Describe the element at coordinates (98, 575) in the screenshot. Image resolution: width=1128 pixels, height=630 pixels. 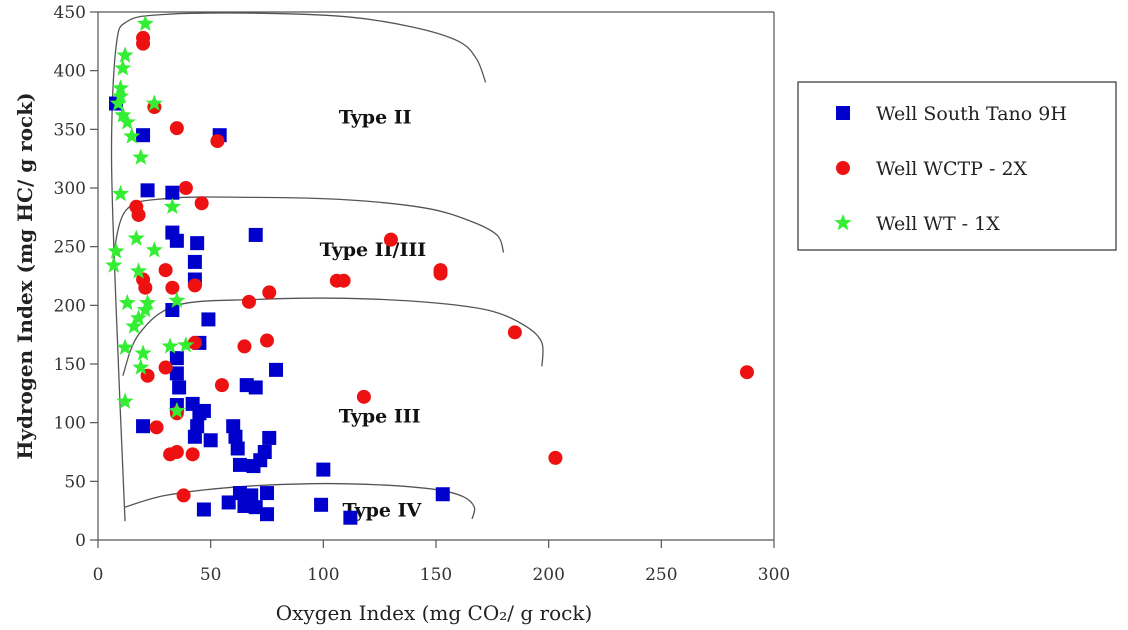
I see `x-tick-label: 0` at that location.